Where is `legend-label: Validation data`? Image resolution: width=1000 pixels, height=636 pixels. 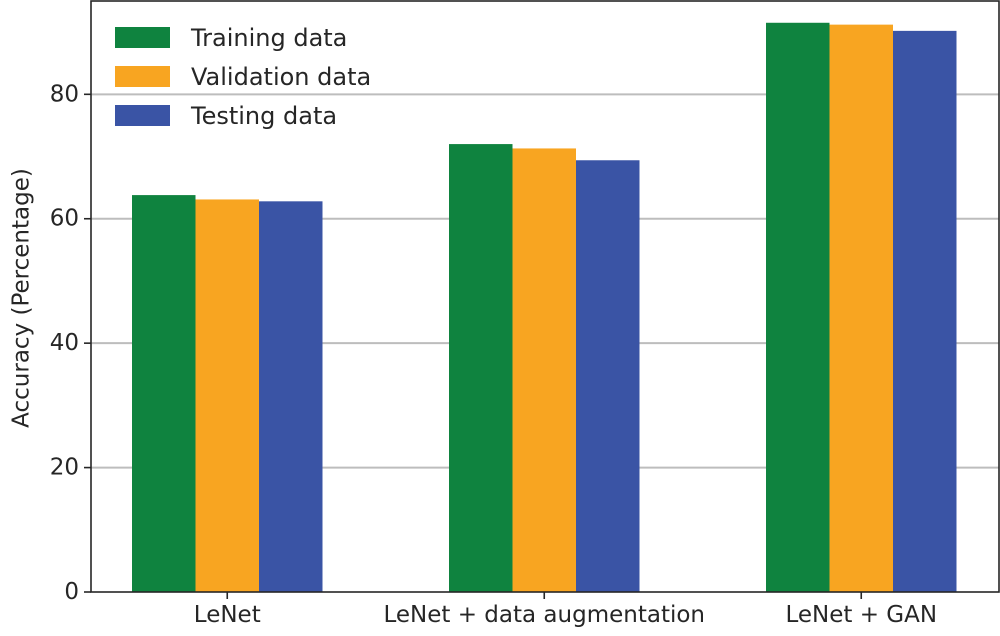 legend-label: Validation data is located at coordinates (281, 77).